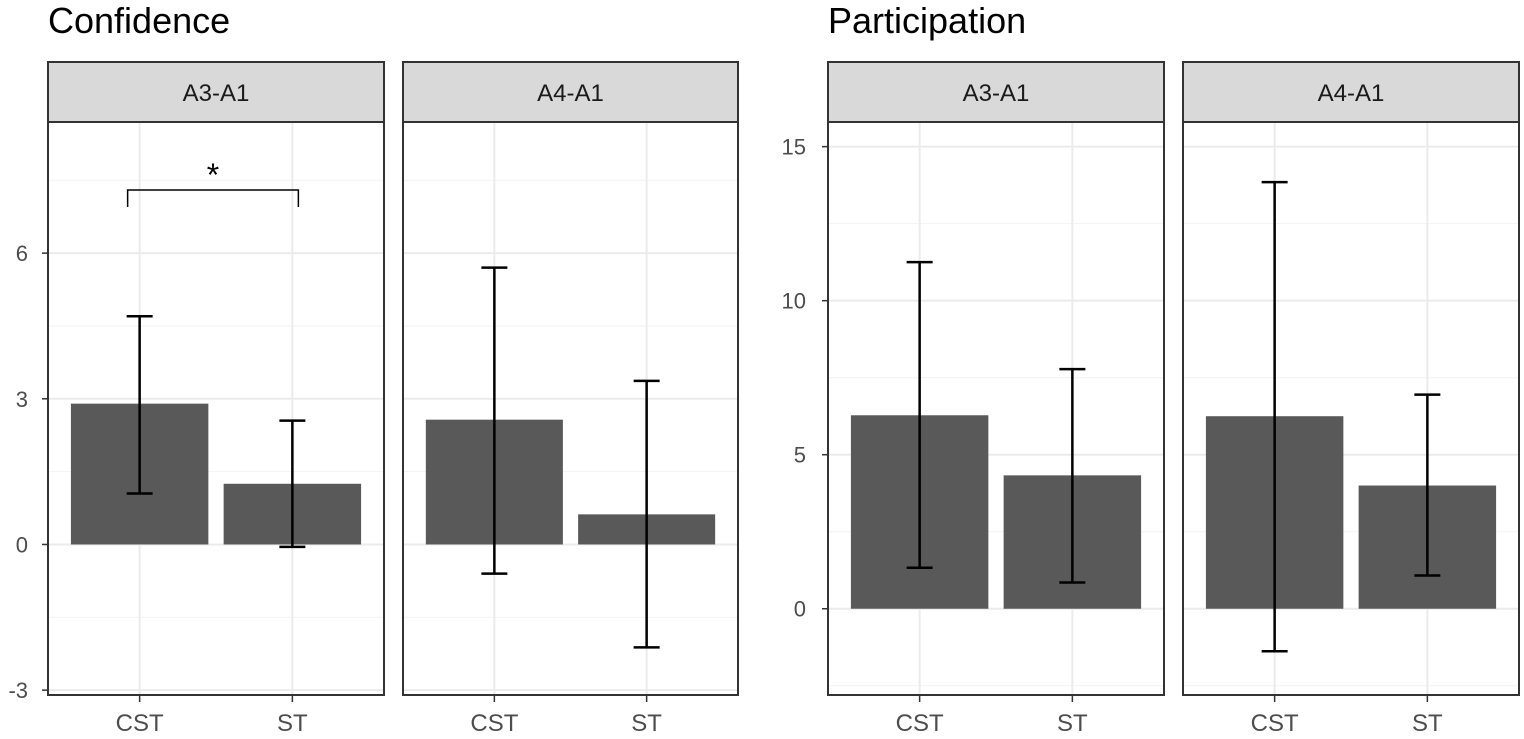 This screenshot has width=1524, height=739. What do you see at coordinates (22, 399) in the screenshot?
I see `y-tick-label: 3` at bounding box center [22, 399].